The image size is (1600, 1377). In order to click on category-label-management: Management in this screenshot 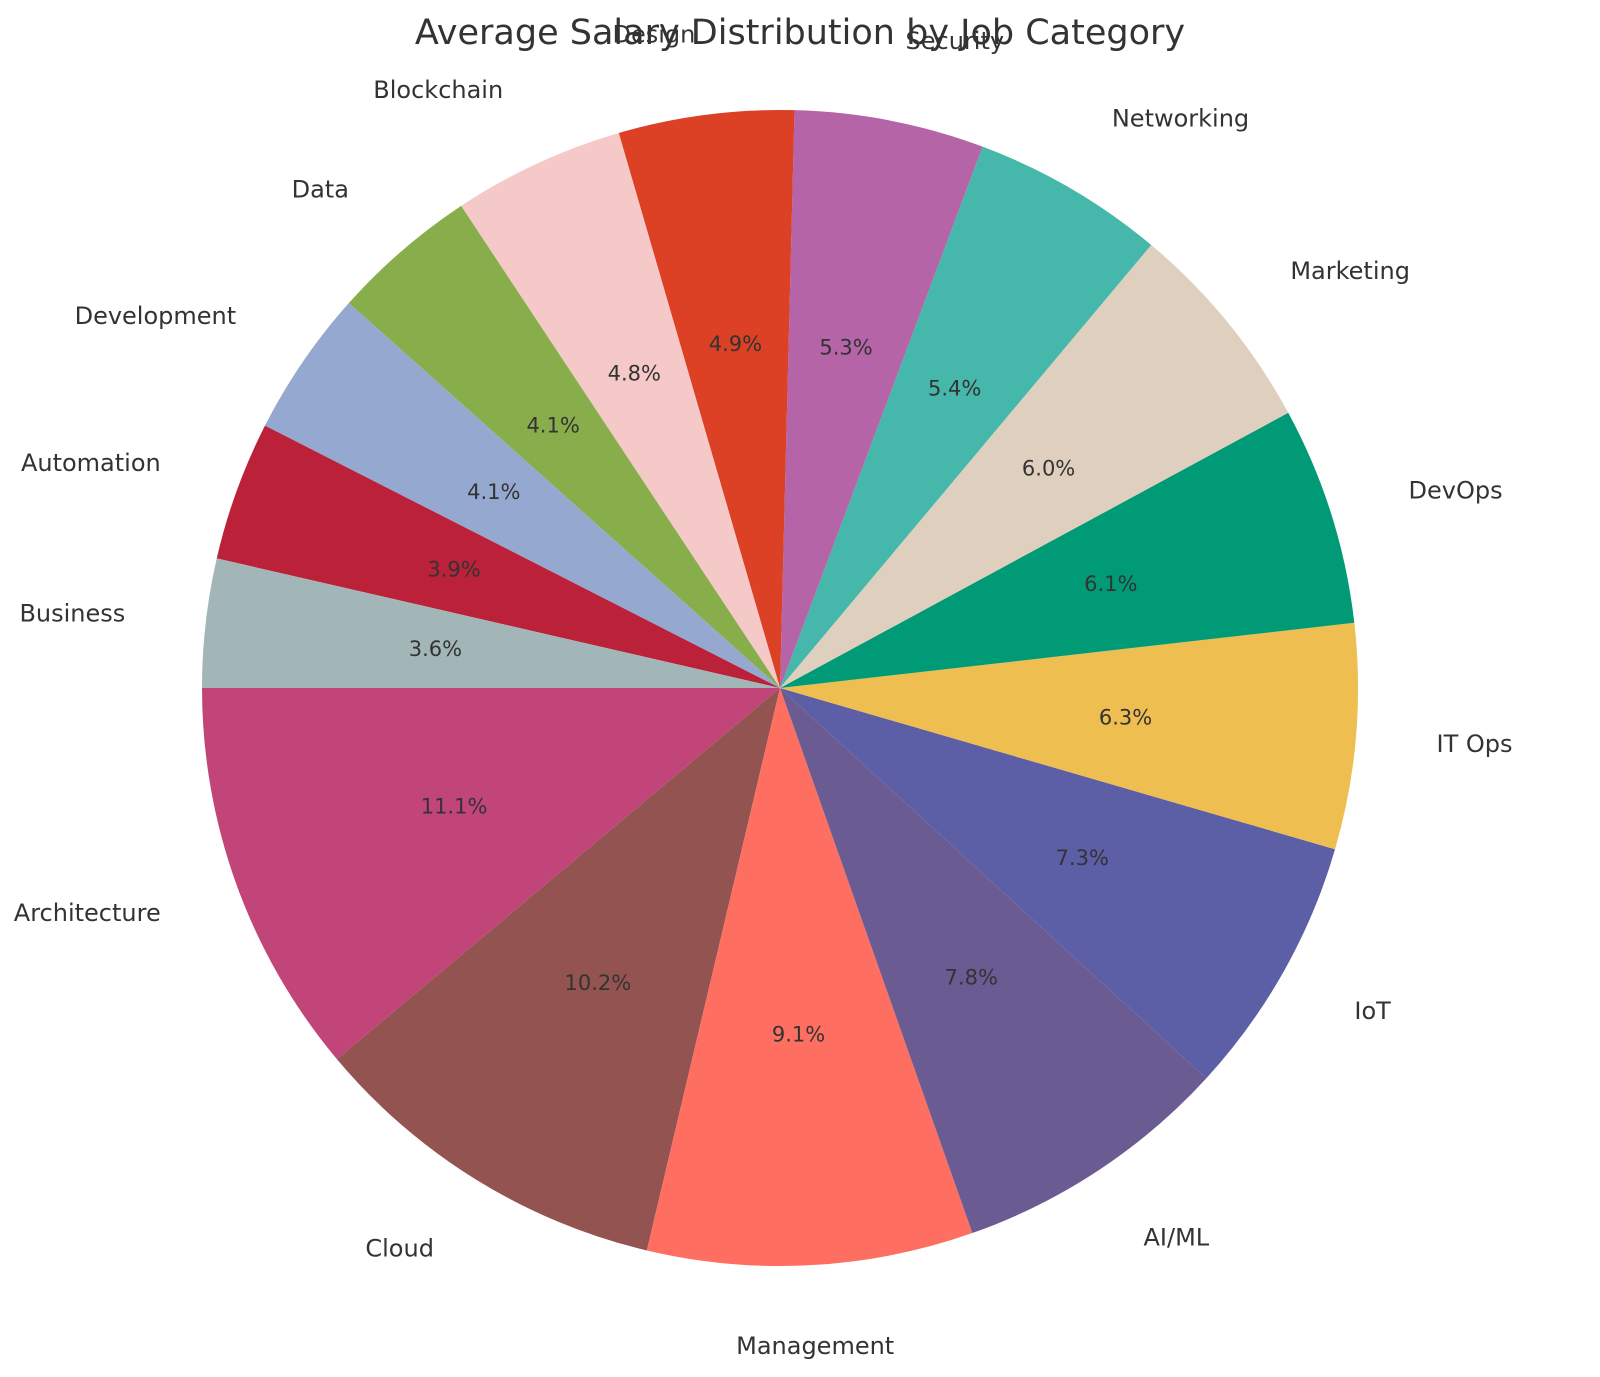, I will do `click(815, 1346)`.